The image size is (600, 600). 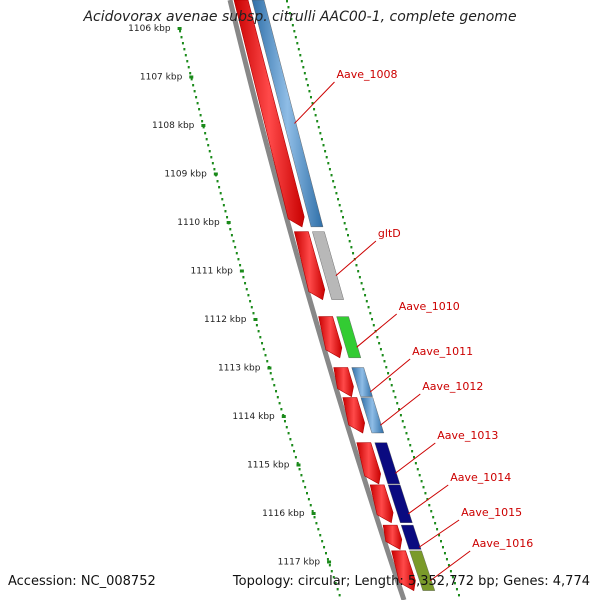 What do you see at coordinates (467, 435) in the screenshot?
I see `gene-label: Aave_1013` at bounding box center [467, 435].